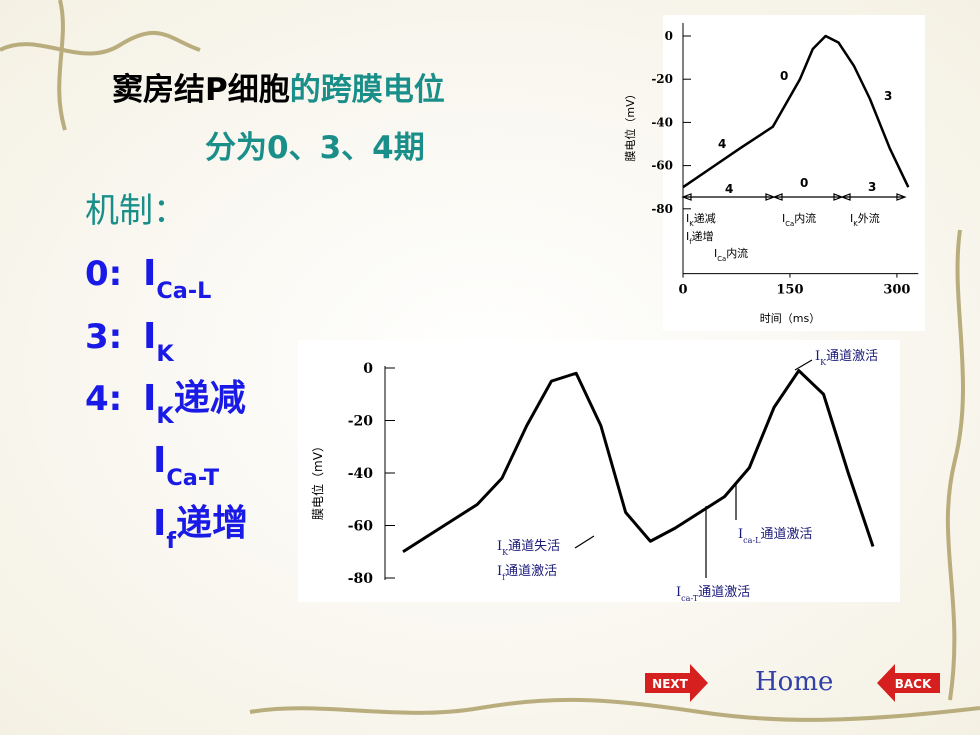  What do you see at coordinates (315, 148) in the screenshot?
I see `subtitle: 分为0、3、4期` at bounding box center [315, 148].